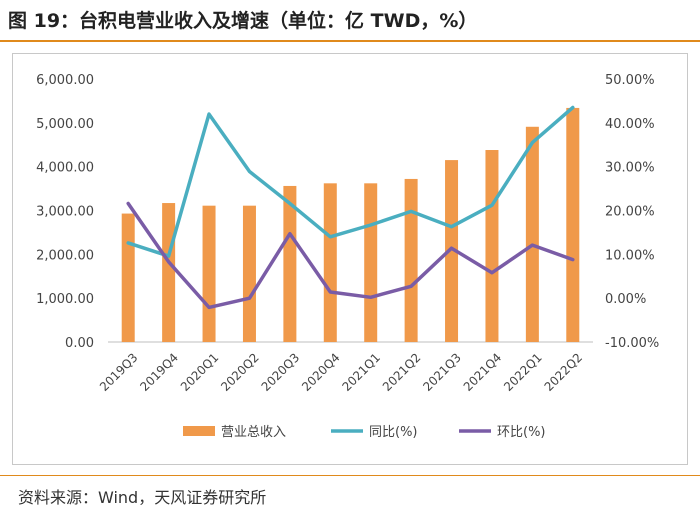 This screenshot has width=700, height=519. Describe the element at coordinates (393, 432) in the screenshot. I see `legend-label-yoy: 同比(%)` at that location.